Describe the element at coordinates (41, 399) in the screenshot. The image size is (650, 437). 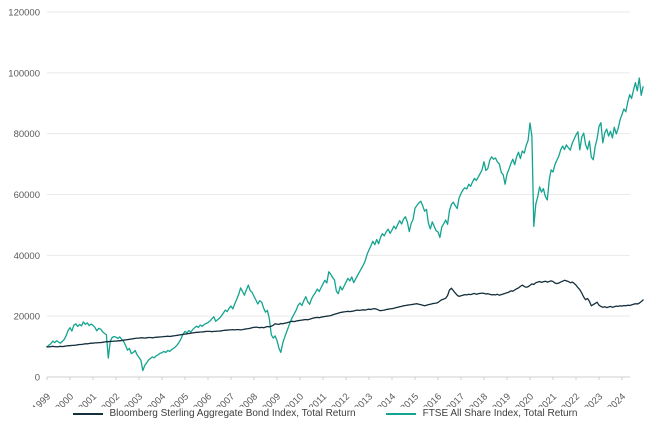
I see `x-axis-year-label: 1999` at that location.